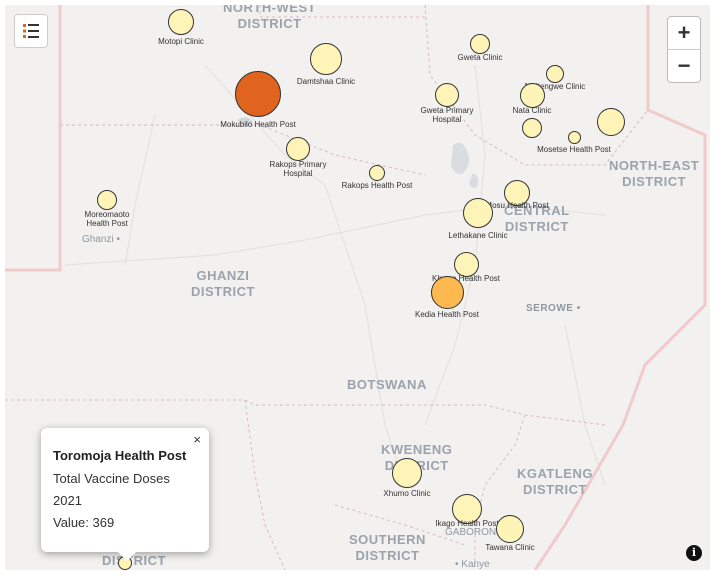 This screenshot has height=575, width=715. What do you see at coordinates (480, 44) in the screenshot?
I see `marker-gweta-clinic` at bounding box center [480, 44].